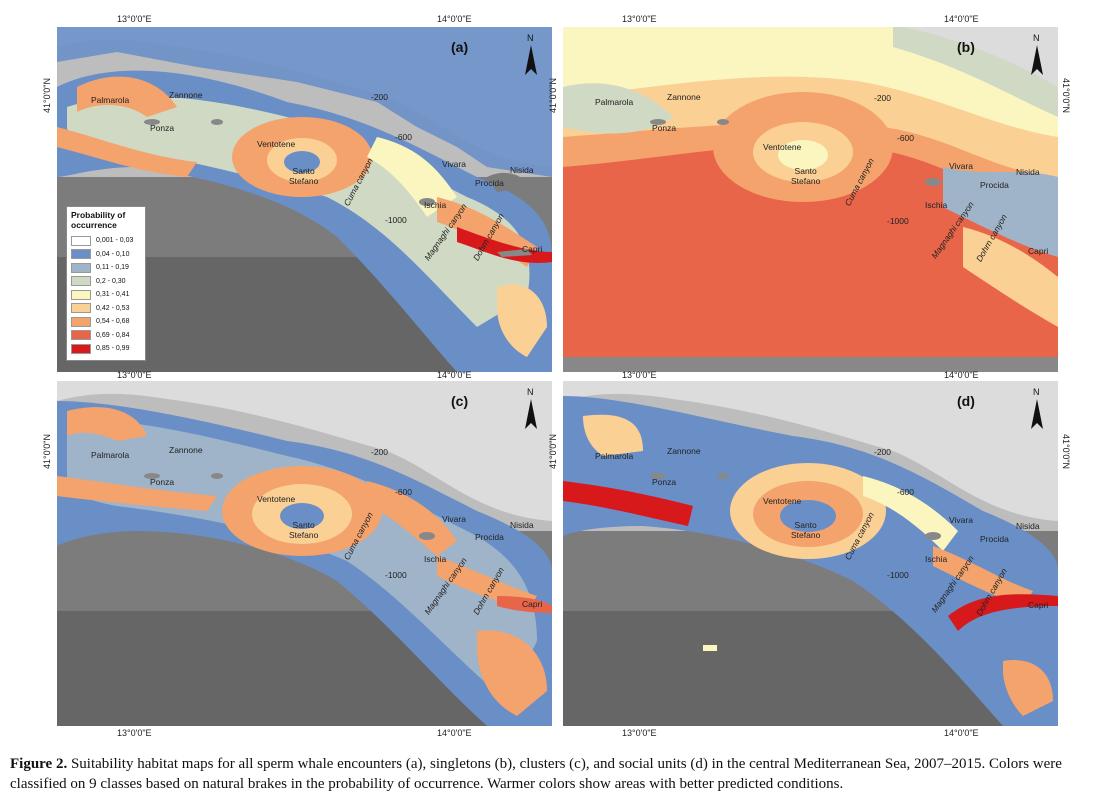  Describe the element at coordinates (111, 281) in the screenshot. I see `legend-label: 0,2 - 0,30` at that location.